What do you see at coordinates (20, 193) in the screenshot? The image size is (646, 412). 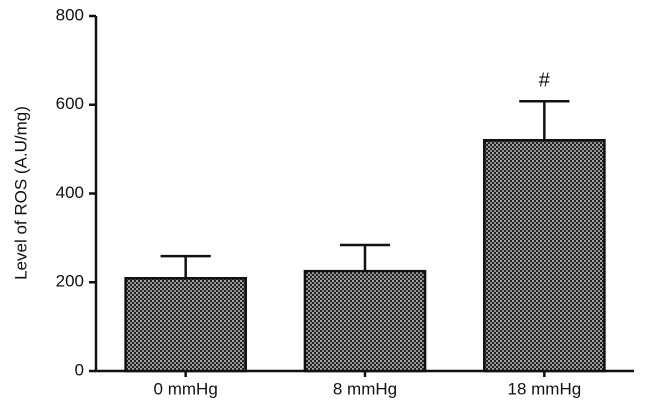 I see `y-axis-label: Level of ROS (A.U/mg)` at bounding box center [20, 193].